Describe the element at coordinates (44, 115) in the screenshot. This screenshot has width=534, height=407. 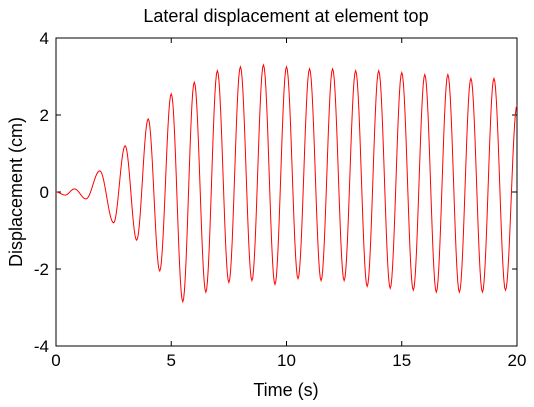
I see `y-tick-label: 2` at that location.